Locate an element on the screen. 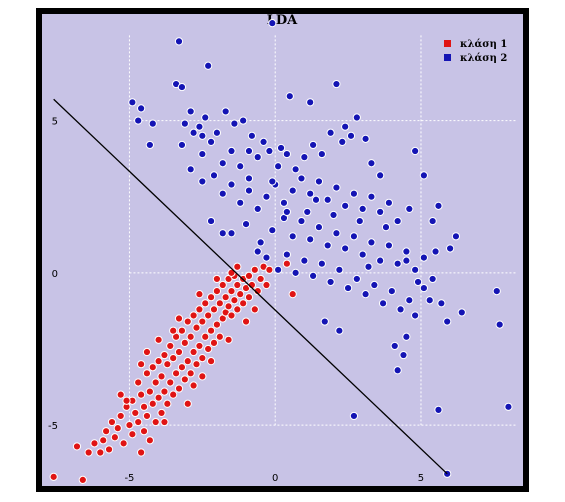 Image resolution: width=565 pixels, height=502 pixels. legend-label-class2: κλάση 2 is located at coordinates (483, 58).